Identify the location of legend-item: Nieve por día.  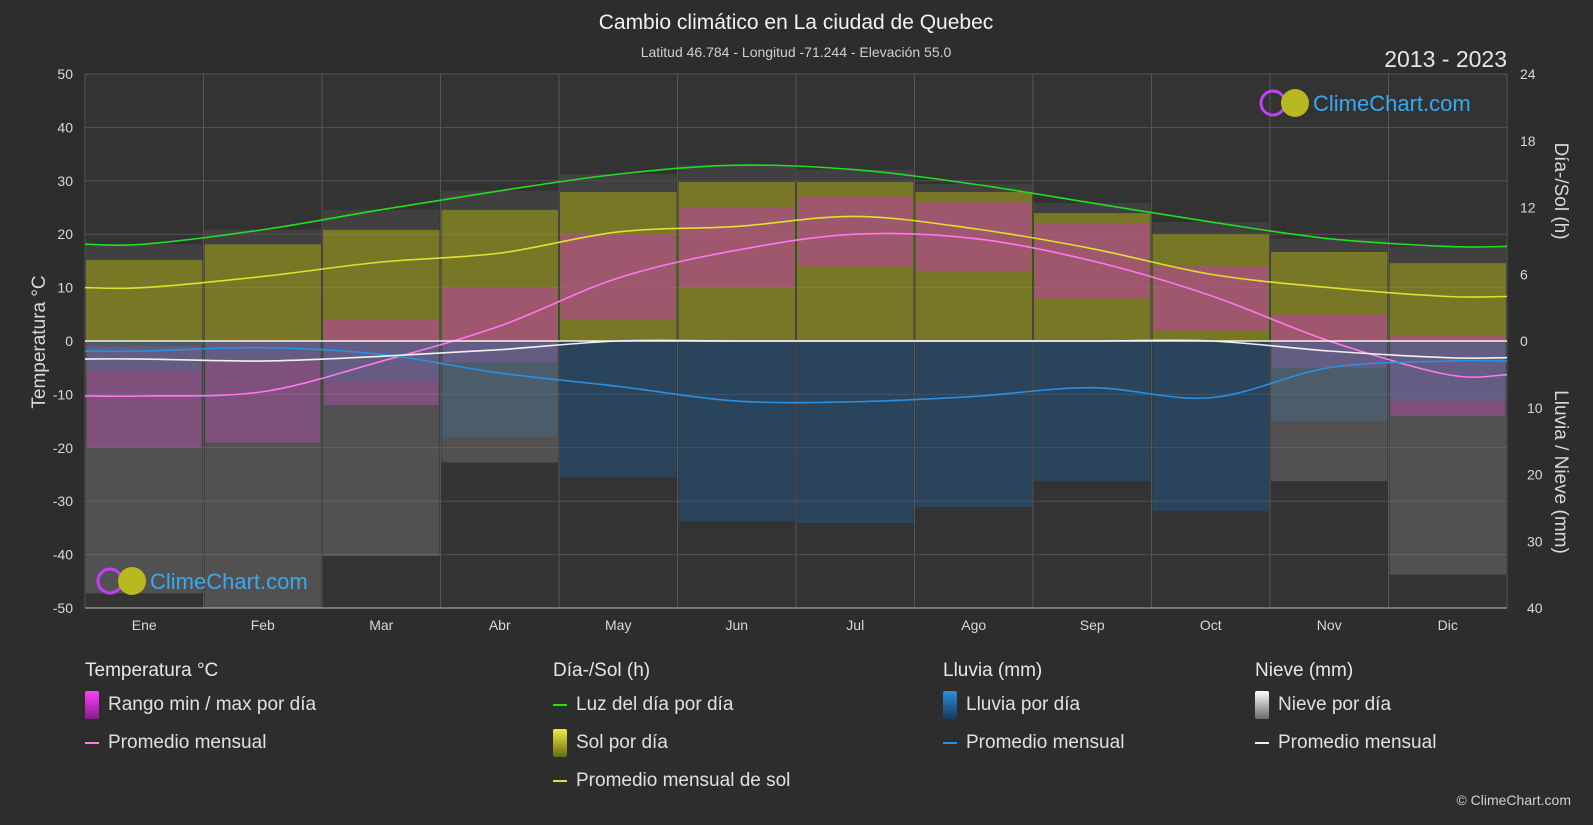
(1345, 705).